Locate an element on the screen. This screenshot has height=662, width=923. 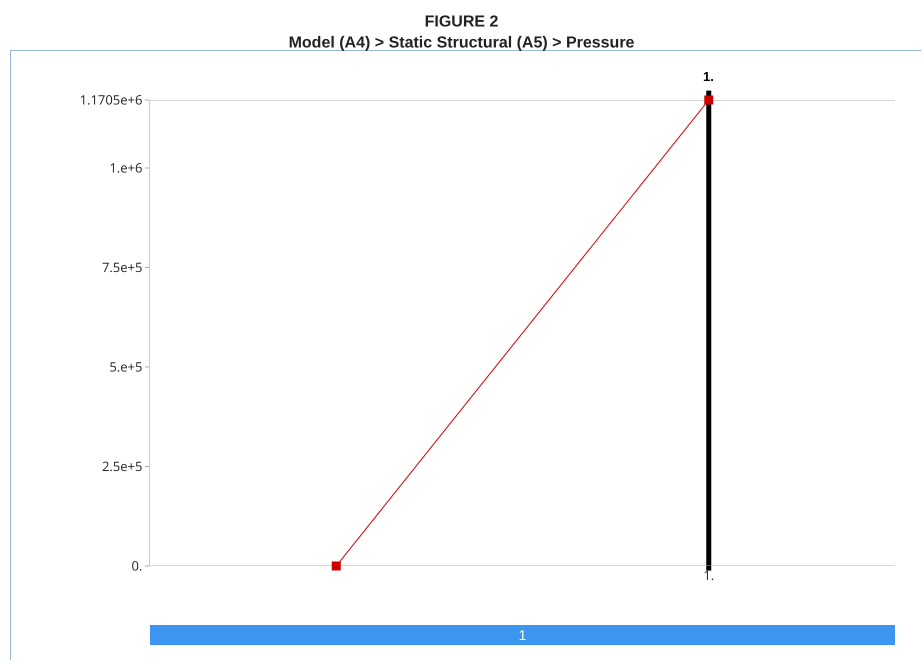
chart-subtitle: Model (A4) > Static Structural (A5) > Pressure is located at coordinates (461, 43).